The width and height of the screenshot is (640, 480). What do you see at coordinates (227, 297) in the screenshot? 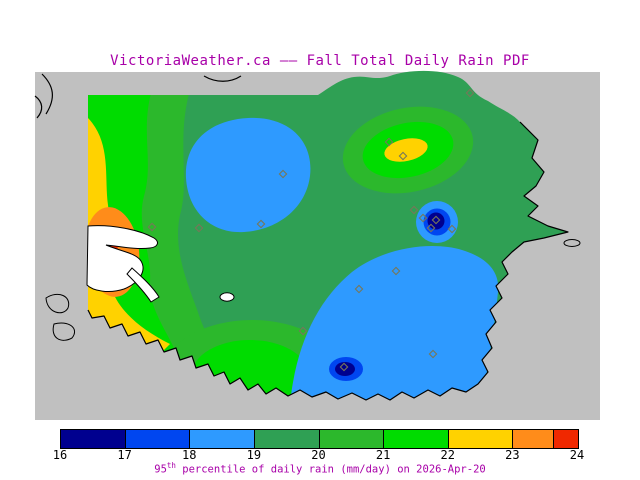
I see `lake` at bounding box center [227, 297].